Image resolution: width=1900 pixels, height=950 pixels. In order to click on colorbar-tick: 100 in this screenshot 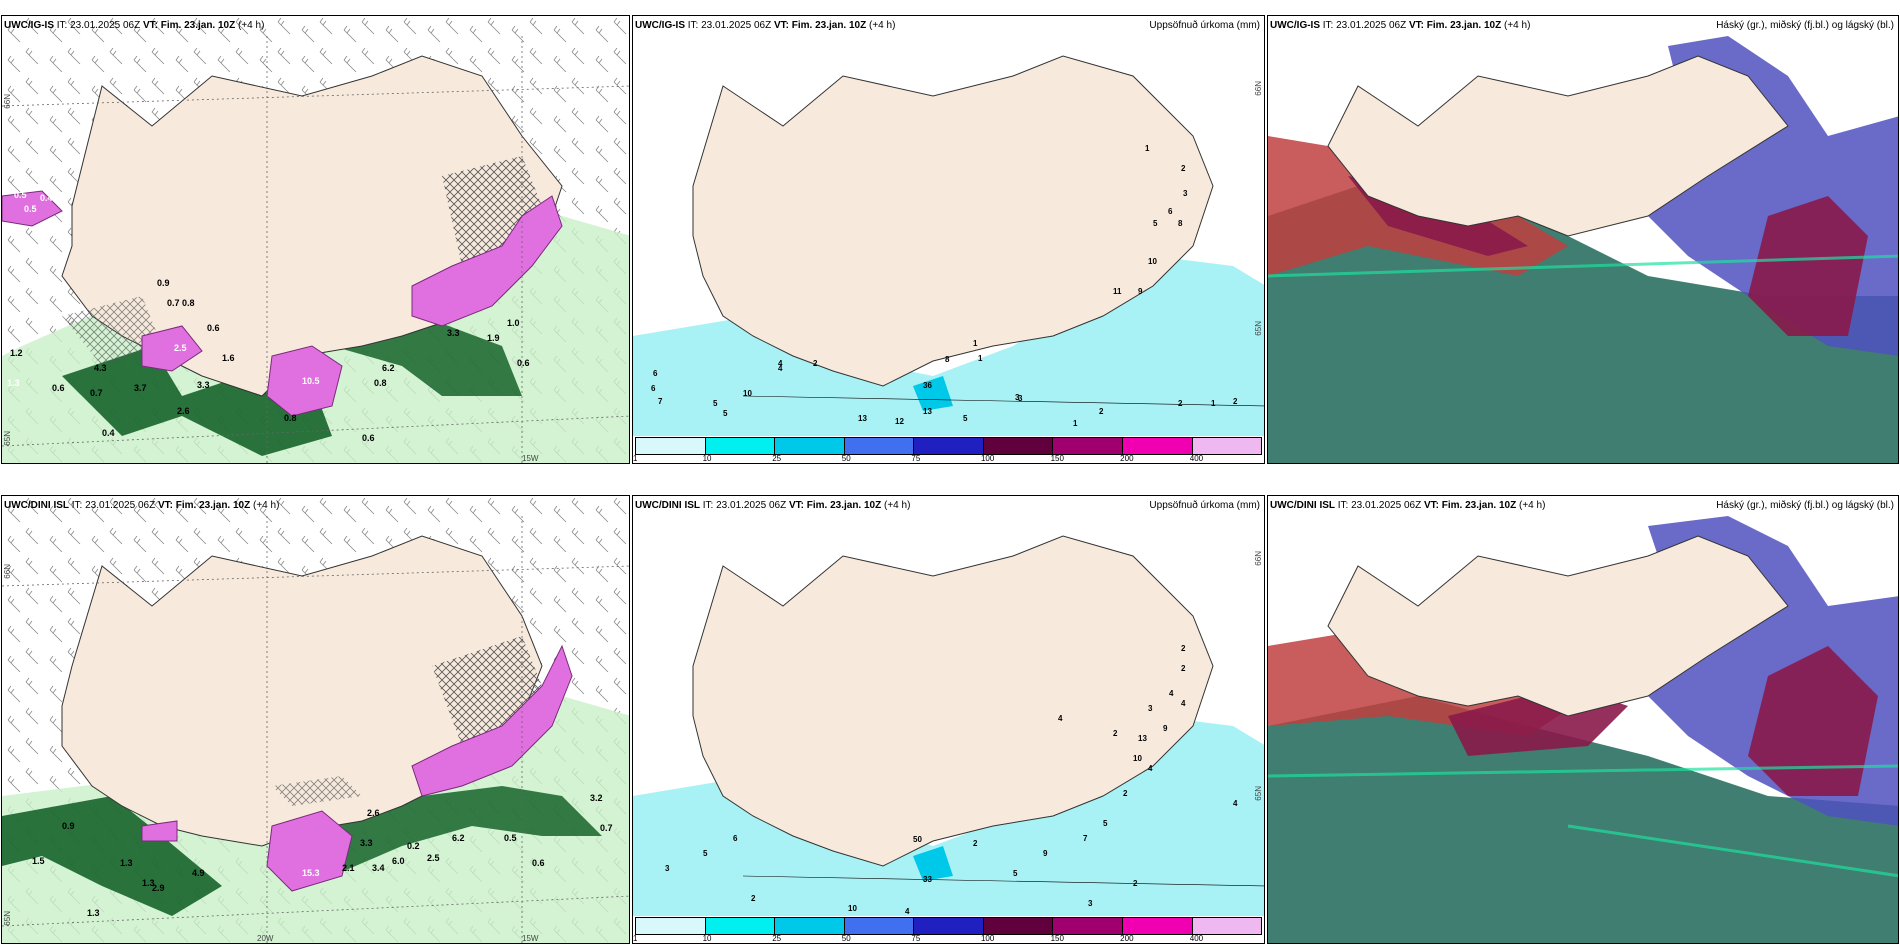, I will do `click(987, 938)`.